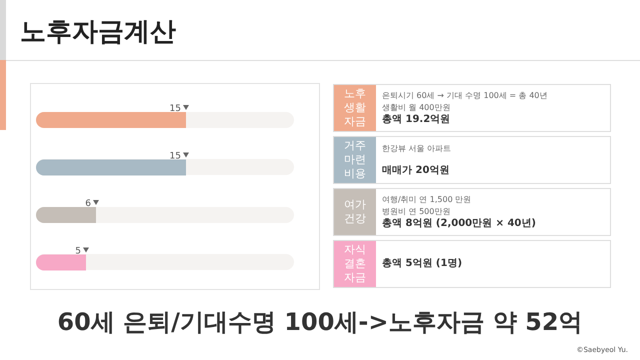 This screenshot has width=640, height=360. What do you see at coordinates (355, 160) in the screenshot?
I see `y-tick-label: 거주 마련 비용` at bounding box center [355, 160].